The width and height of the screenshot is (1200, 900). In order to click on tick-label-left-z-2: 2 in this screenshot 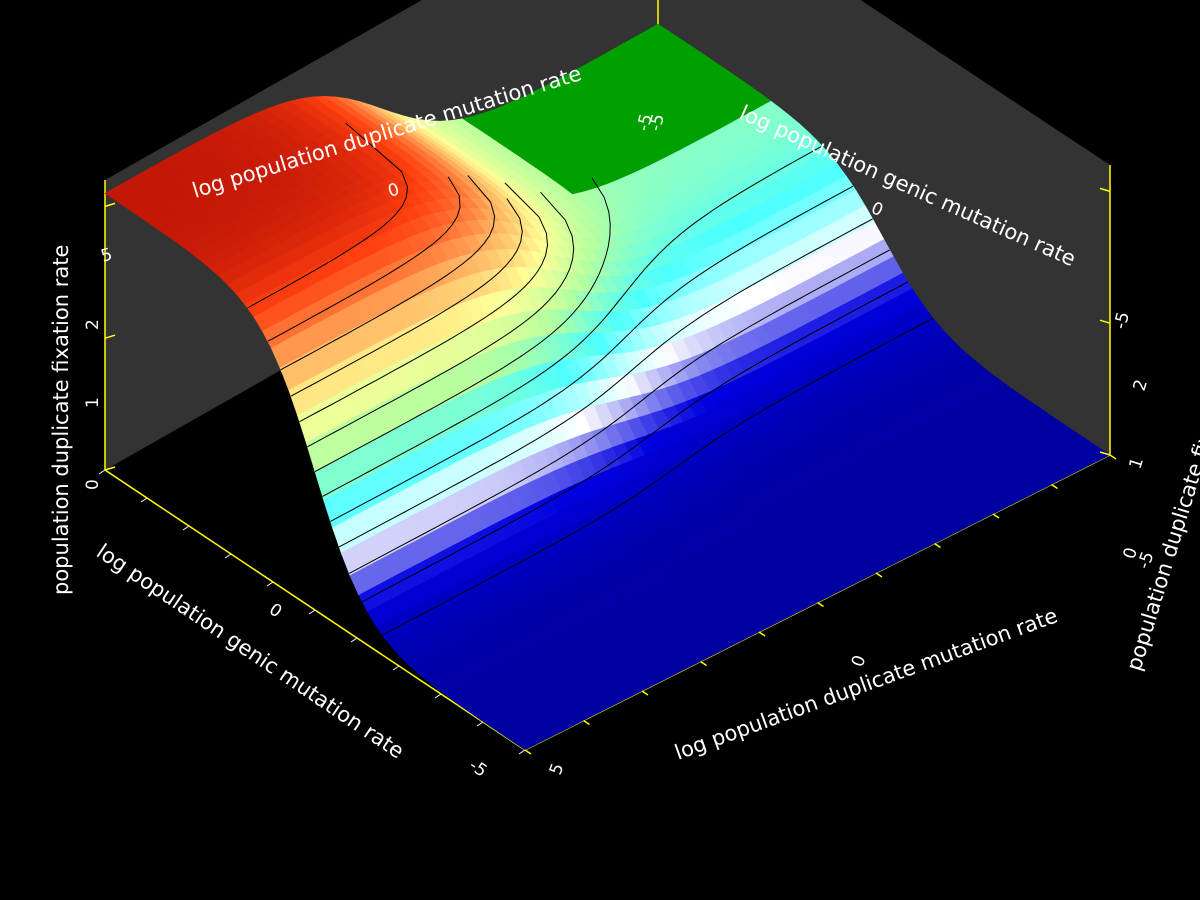, I will do `click(93, 324)`.